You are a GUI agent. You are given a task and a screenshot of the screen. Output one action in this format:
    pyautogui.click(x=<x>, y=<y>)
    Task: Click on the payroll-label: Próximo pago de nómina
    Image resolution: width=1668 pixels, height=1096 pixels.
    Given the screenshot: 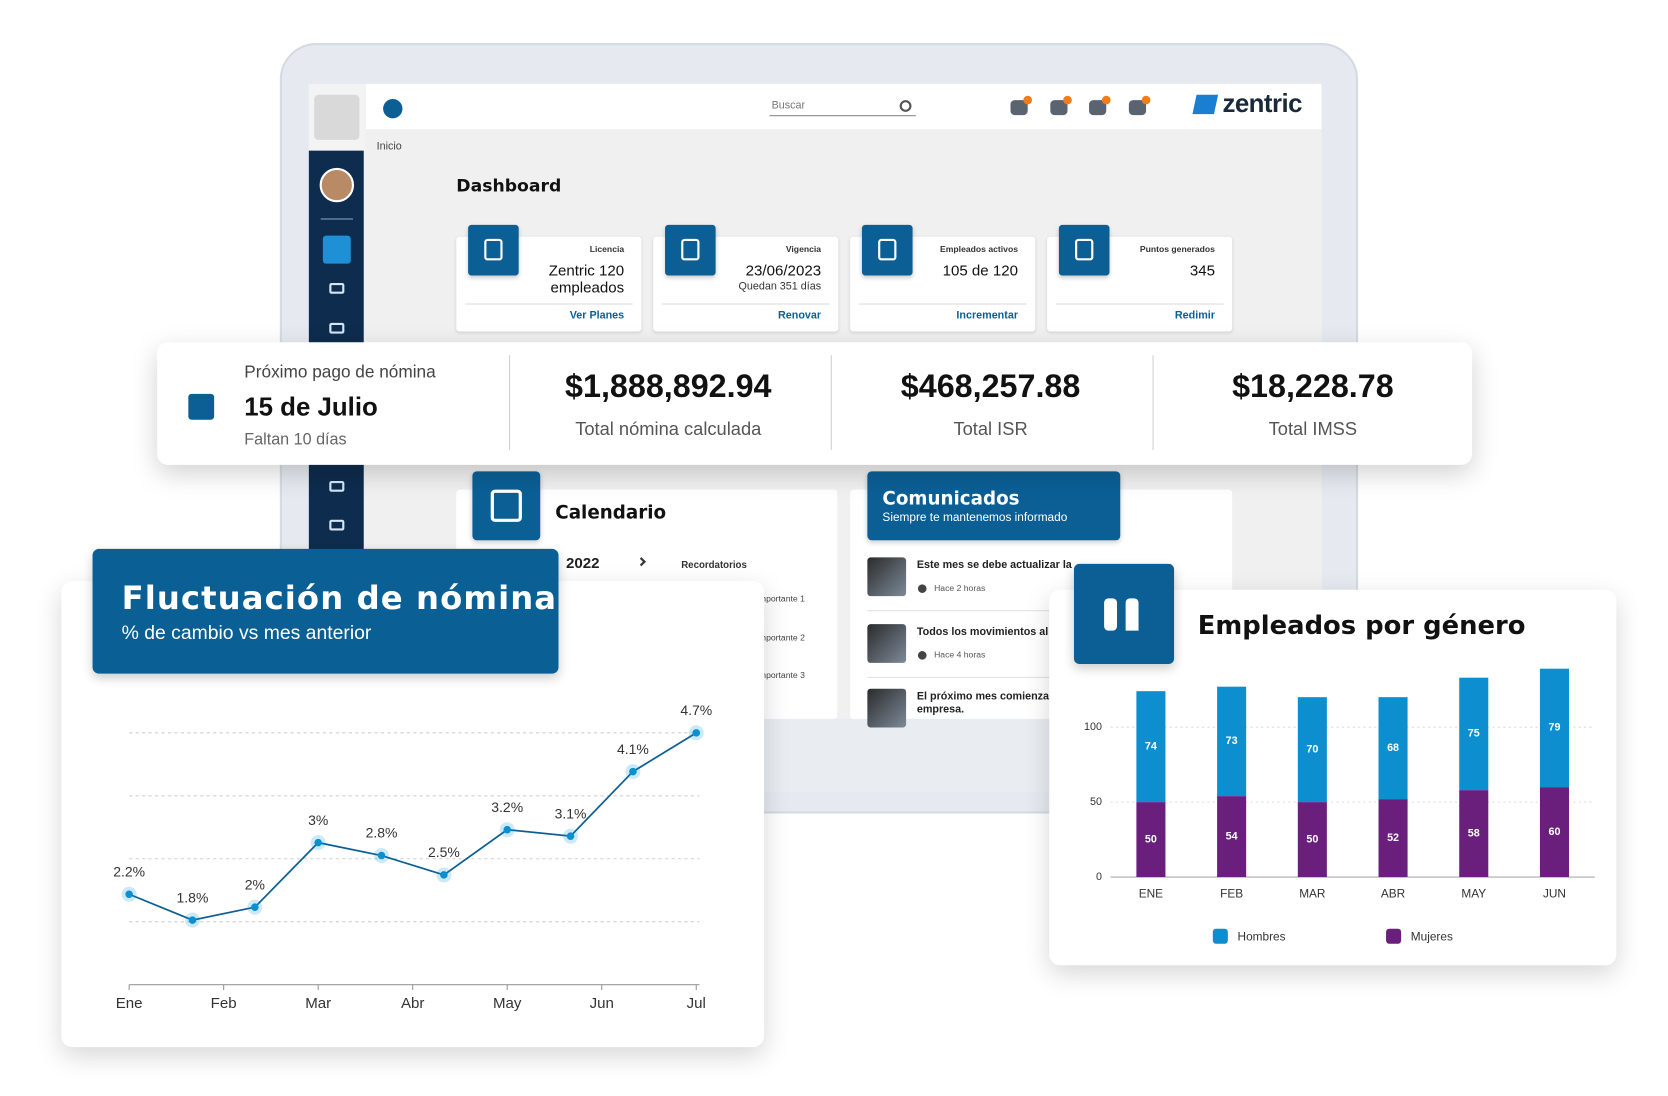 What is the action you would take?
    pyautogui.click(x=340, y=373)
    